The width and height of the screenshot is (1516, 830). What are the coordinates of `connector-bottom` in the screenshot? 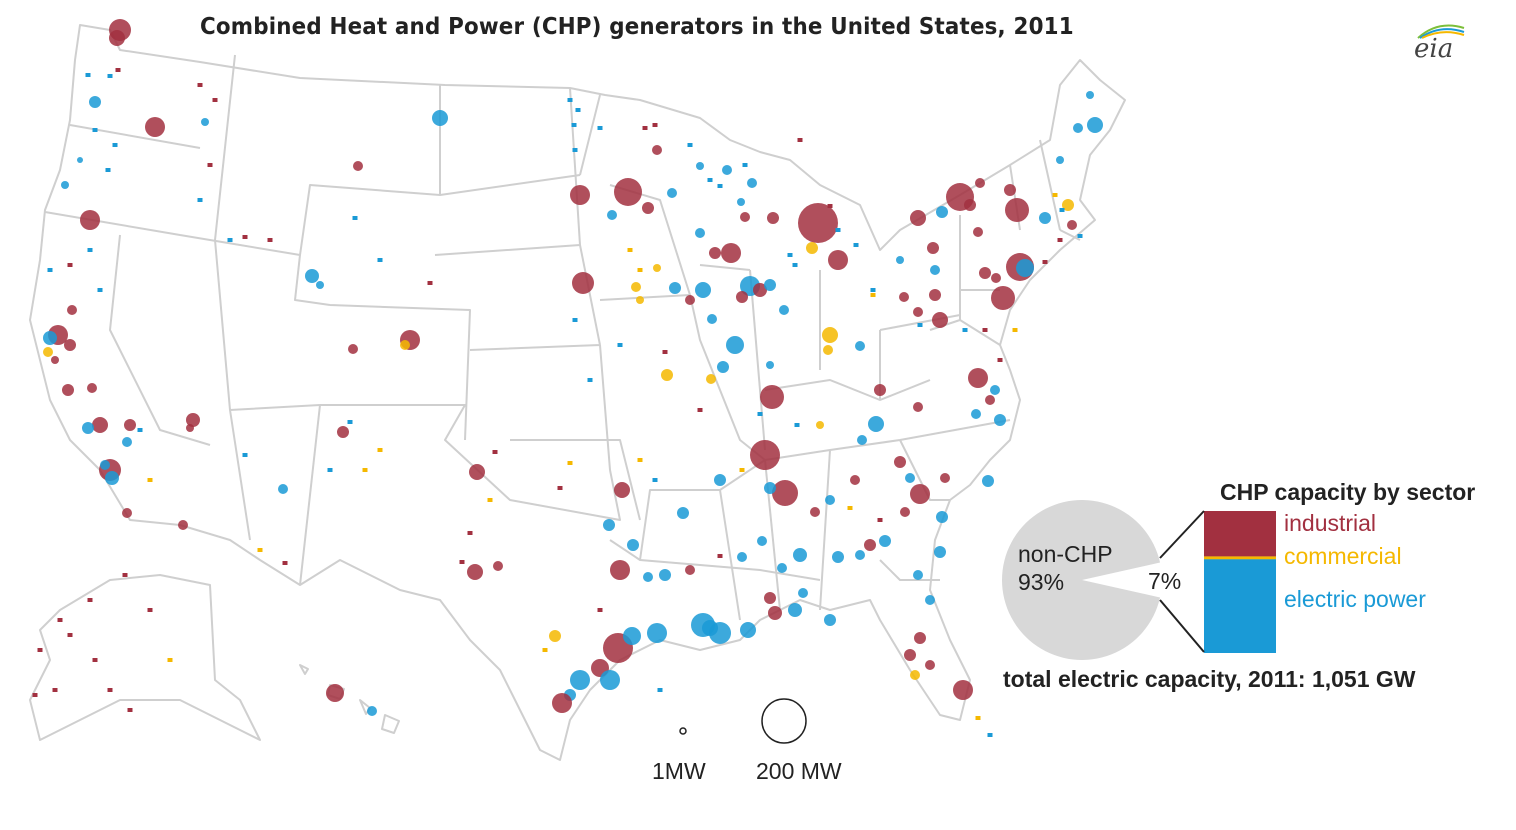 It's located at (1182, 626).